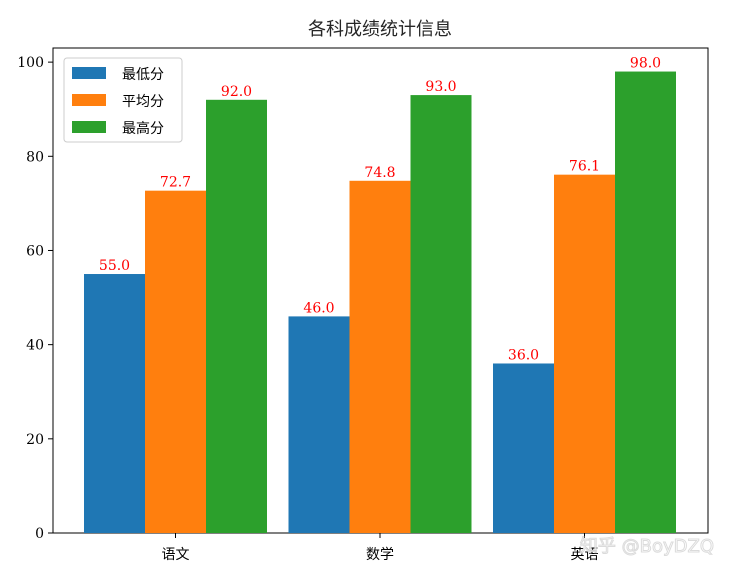  Describe the element at coordinates (645, 64) in the screenshot. I see `bar-value-label: 98.0` at that location.